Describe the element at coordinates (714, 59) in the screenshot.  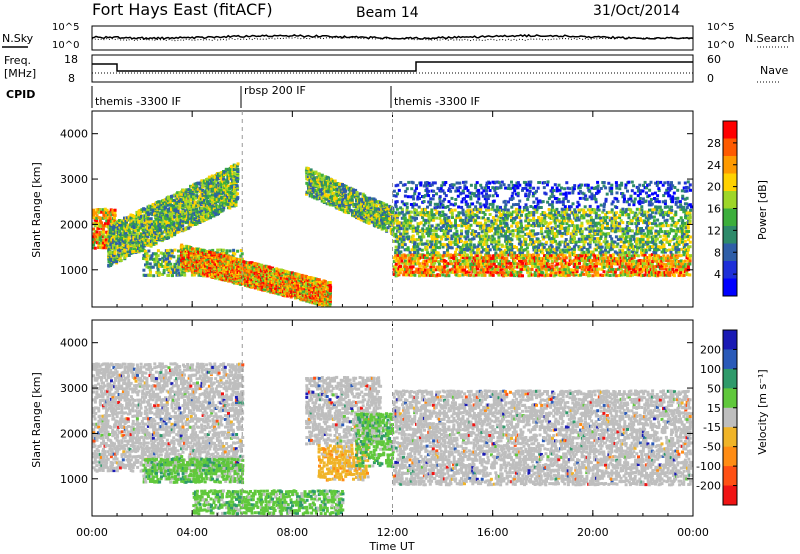
I see `nave-tick-top: 60` at that location.